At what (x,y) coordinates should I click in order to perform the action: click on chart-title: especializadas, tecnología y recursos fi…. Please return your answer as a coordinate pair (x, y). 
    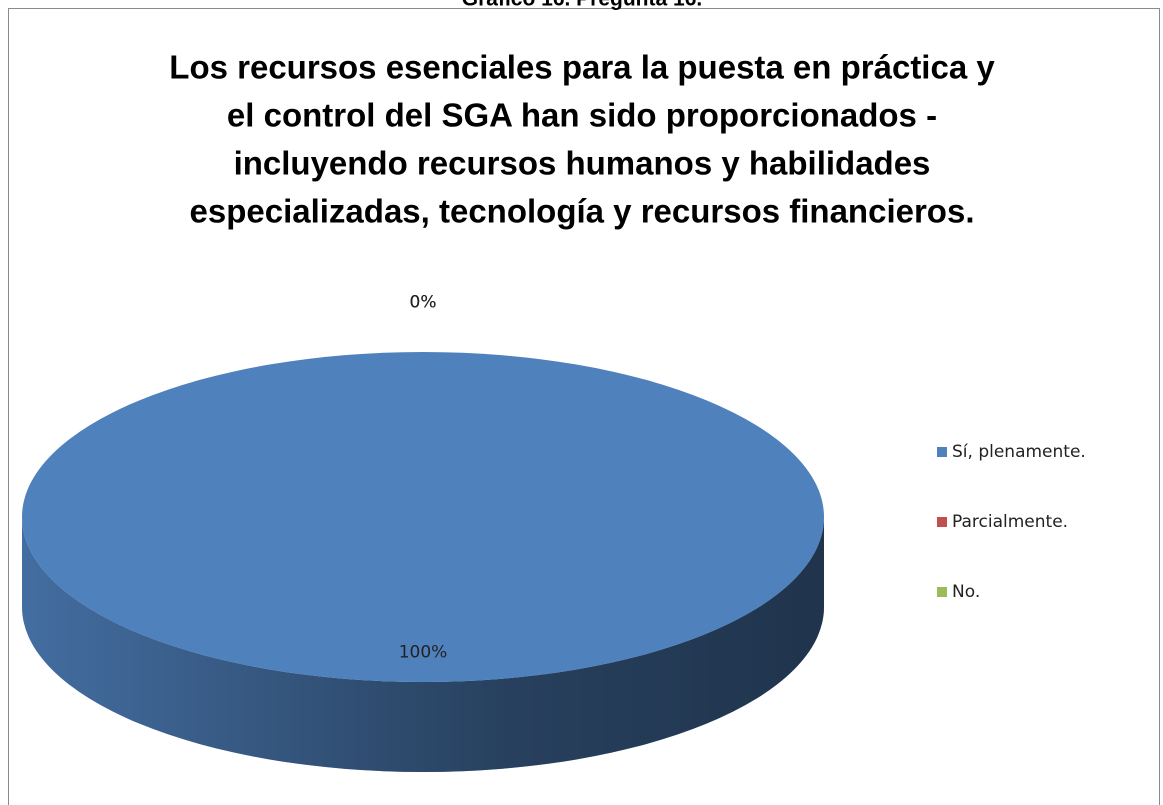
    Looking at the image, I should click on (582, 211).